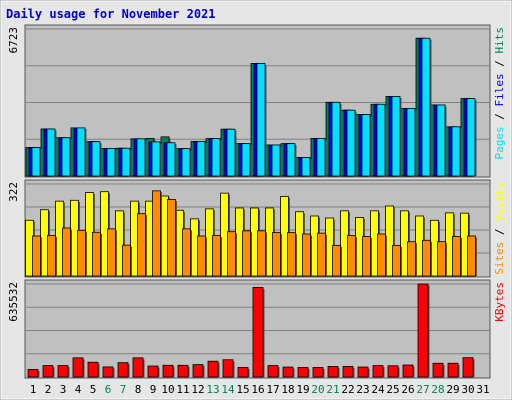  What do you see at coordinates (332, 389) in the screenshot?
I see `x-tick-label: 21` at bounding box center [332, 389].